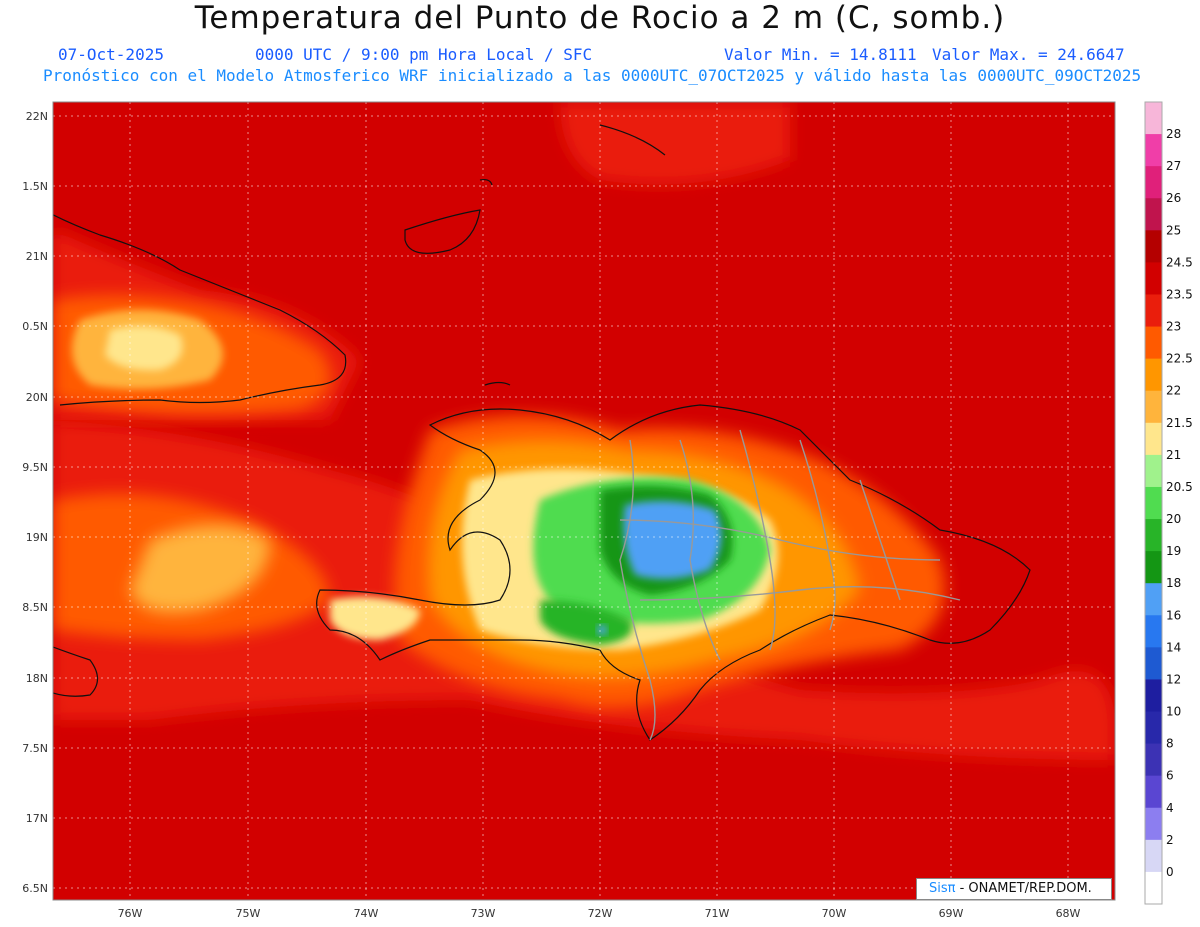 This screenshot has height=927, width=1200. What do you see at coordinates (35, 888) in the screenshot?
I see `lat-label: 6.5N` at bounding box center [35, 888].